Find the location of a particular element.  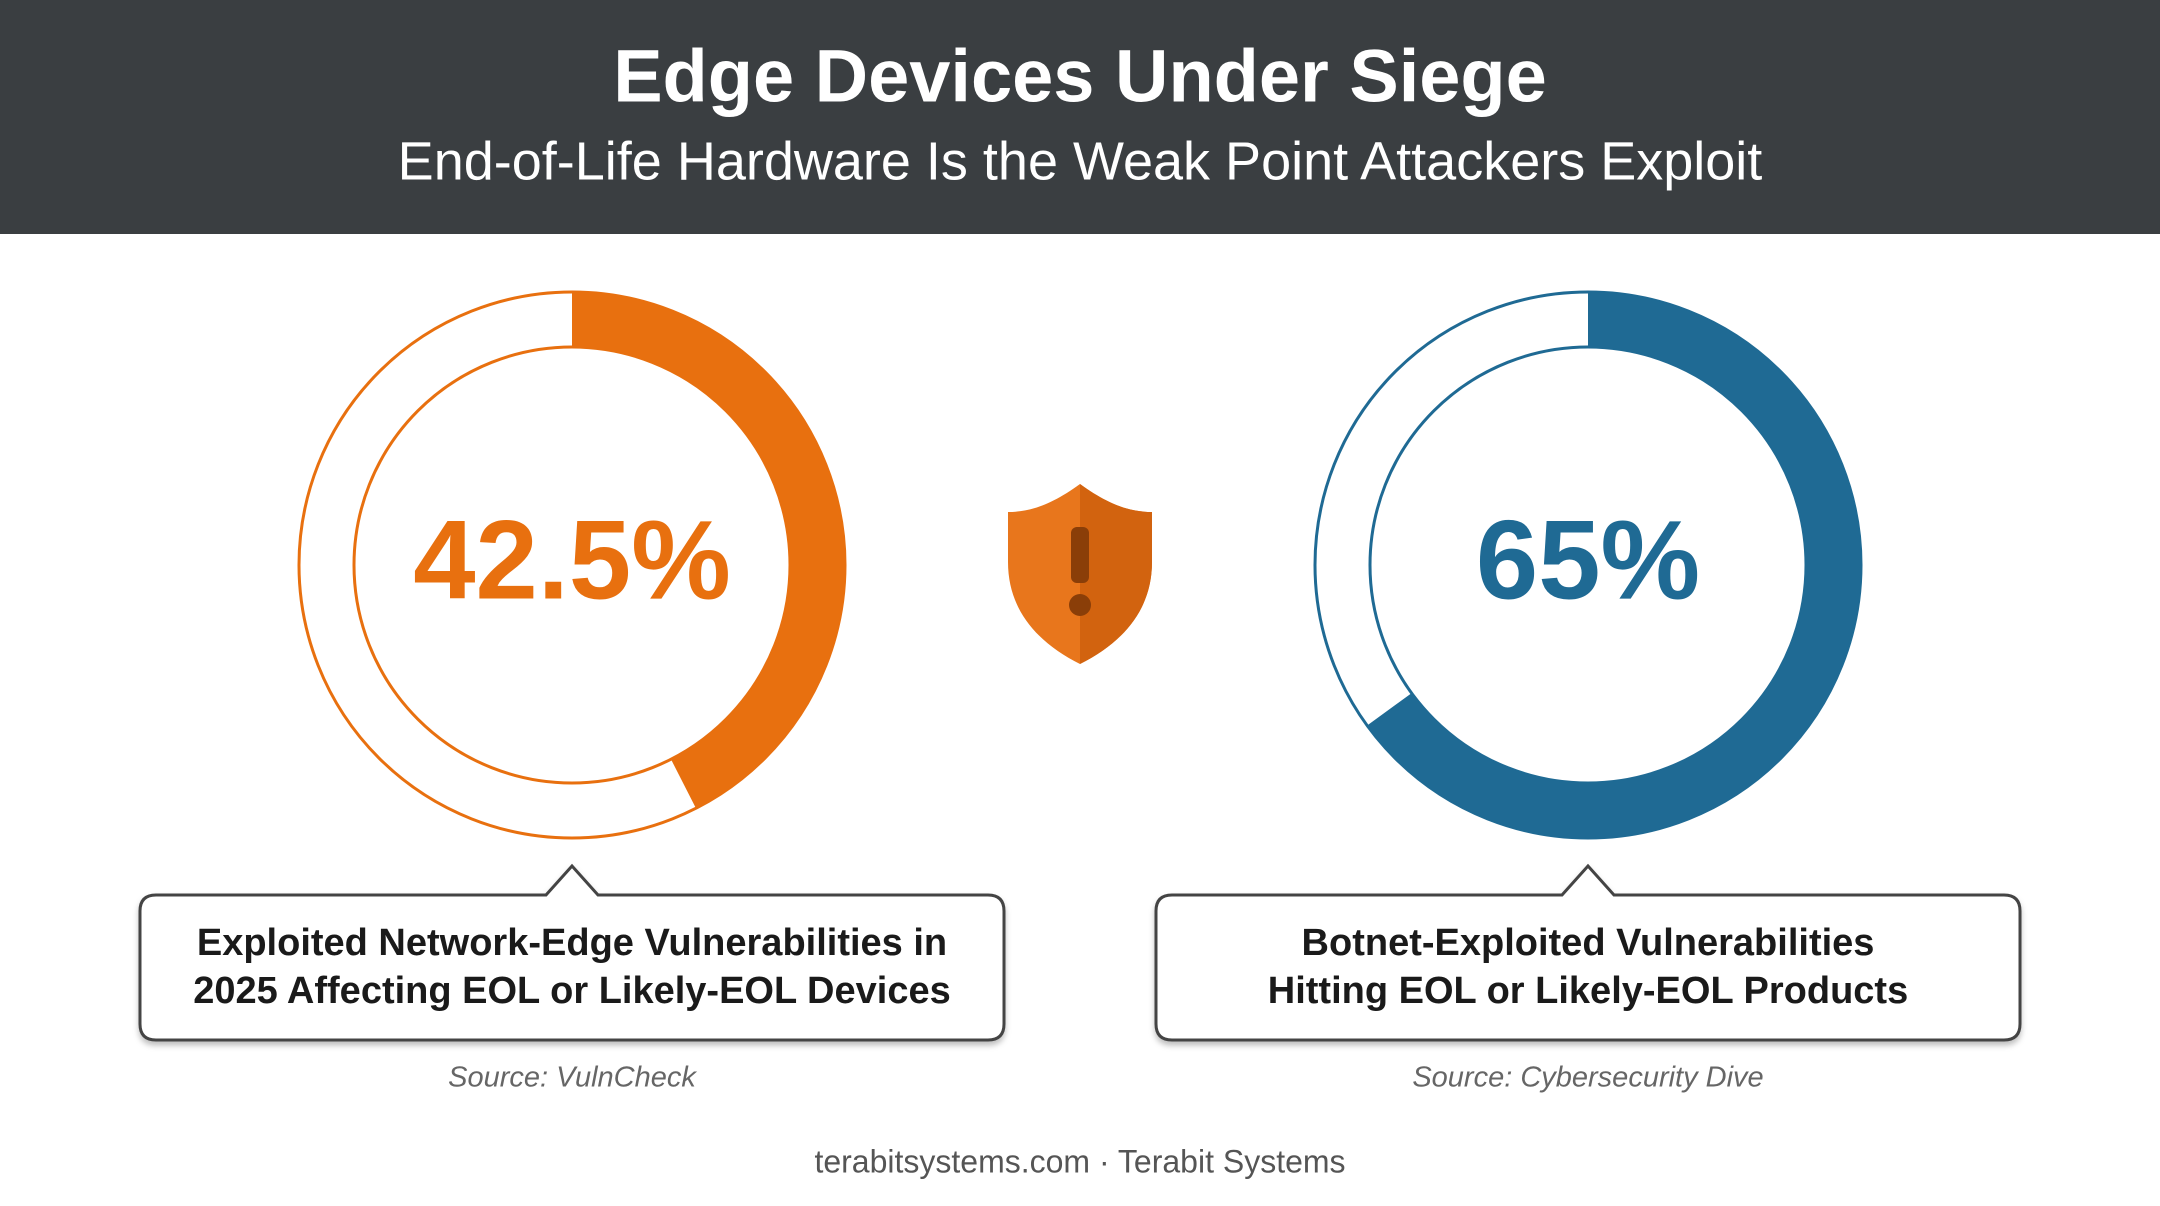

source-note: Source: Cybersecurity Dive is located at coordinates (1587, 1078).